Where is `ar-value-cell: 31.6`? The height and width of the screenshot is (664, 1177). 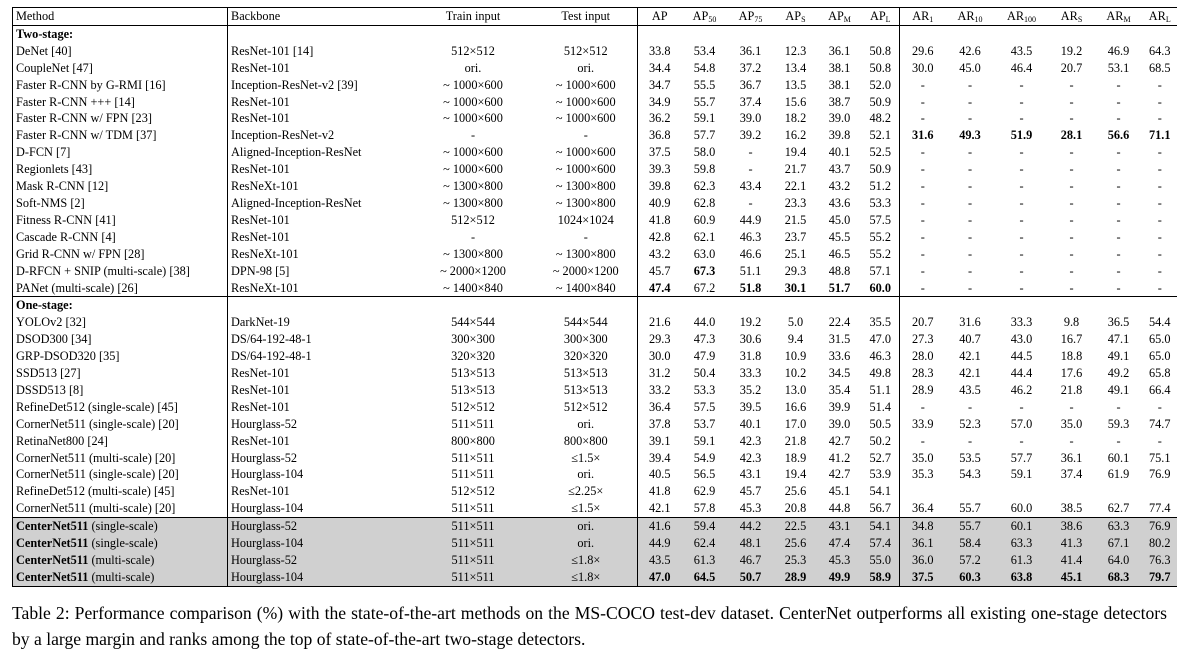
ar-value-cell: 31.6 is located at coordinates (970, 322).